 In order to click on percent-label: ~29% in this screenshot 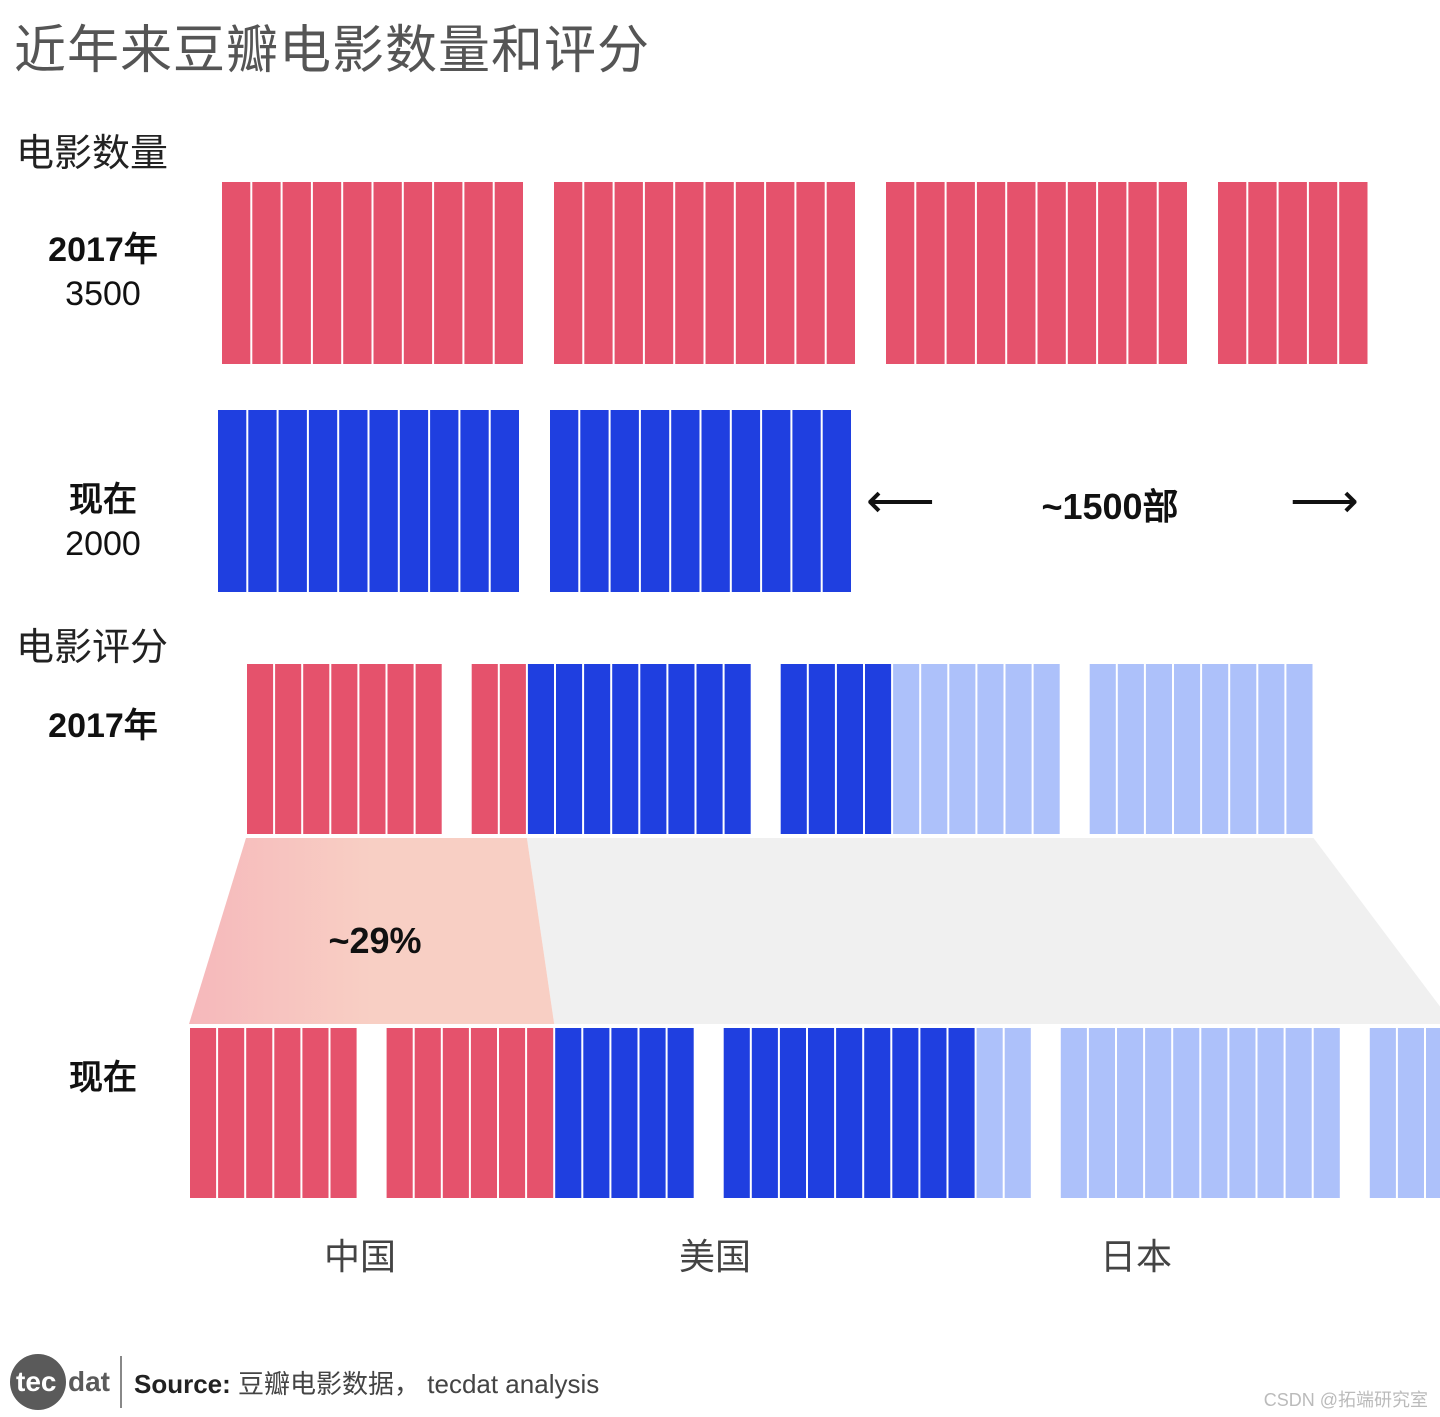, I will do `click(375, 940)`.